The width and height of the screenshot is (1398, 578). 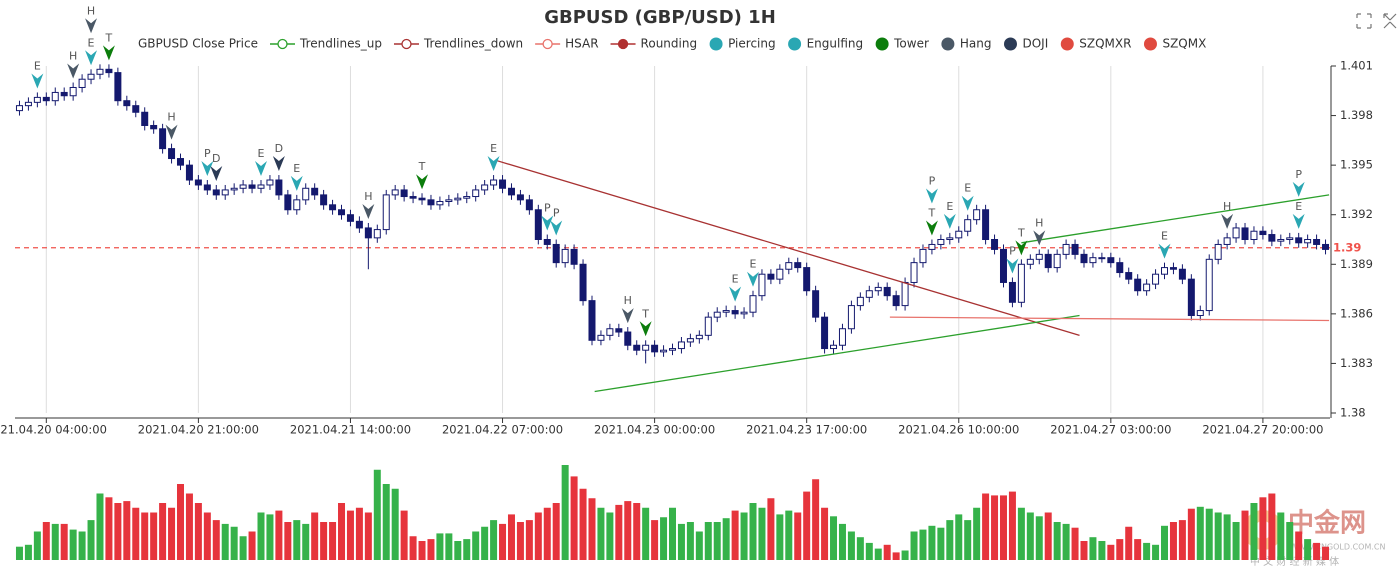 I want to click on legend-item: GBPUSD Close Price, so click(x=198, y=44).